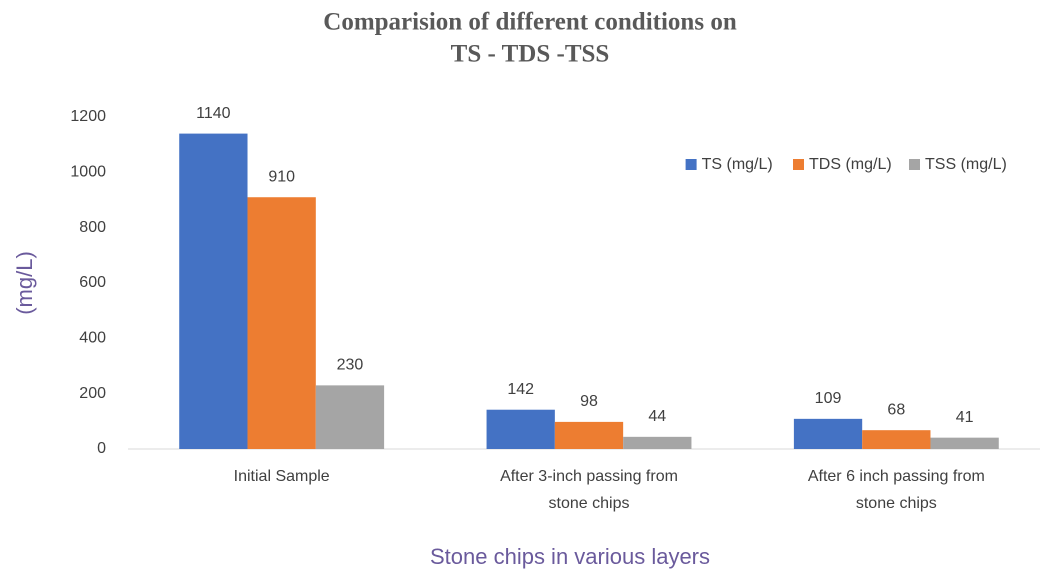 This screenshot has width=1047, height=578. What do you see at coordinates (281, 176) in the screenshot?
I see `data-label: 910` at bounding box center [281, 176].